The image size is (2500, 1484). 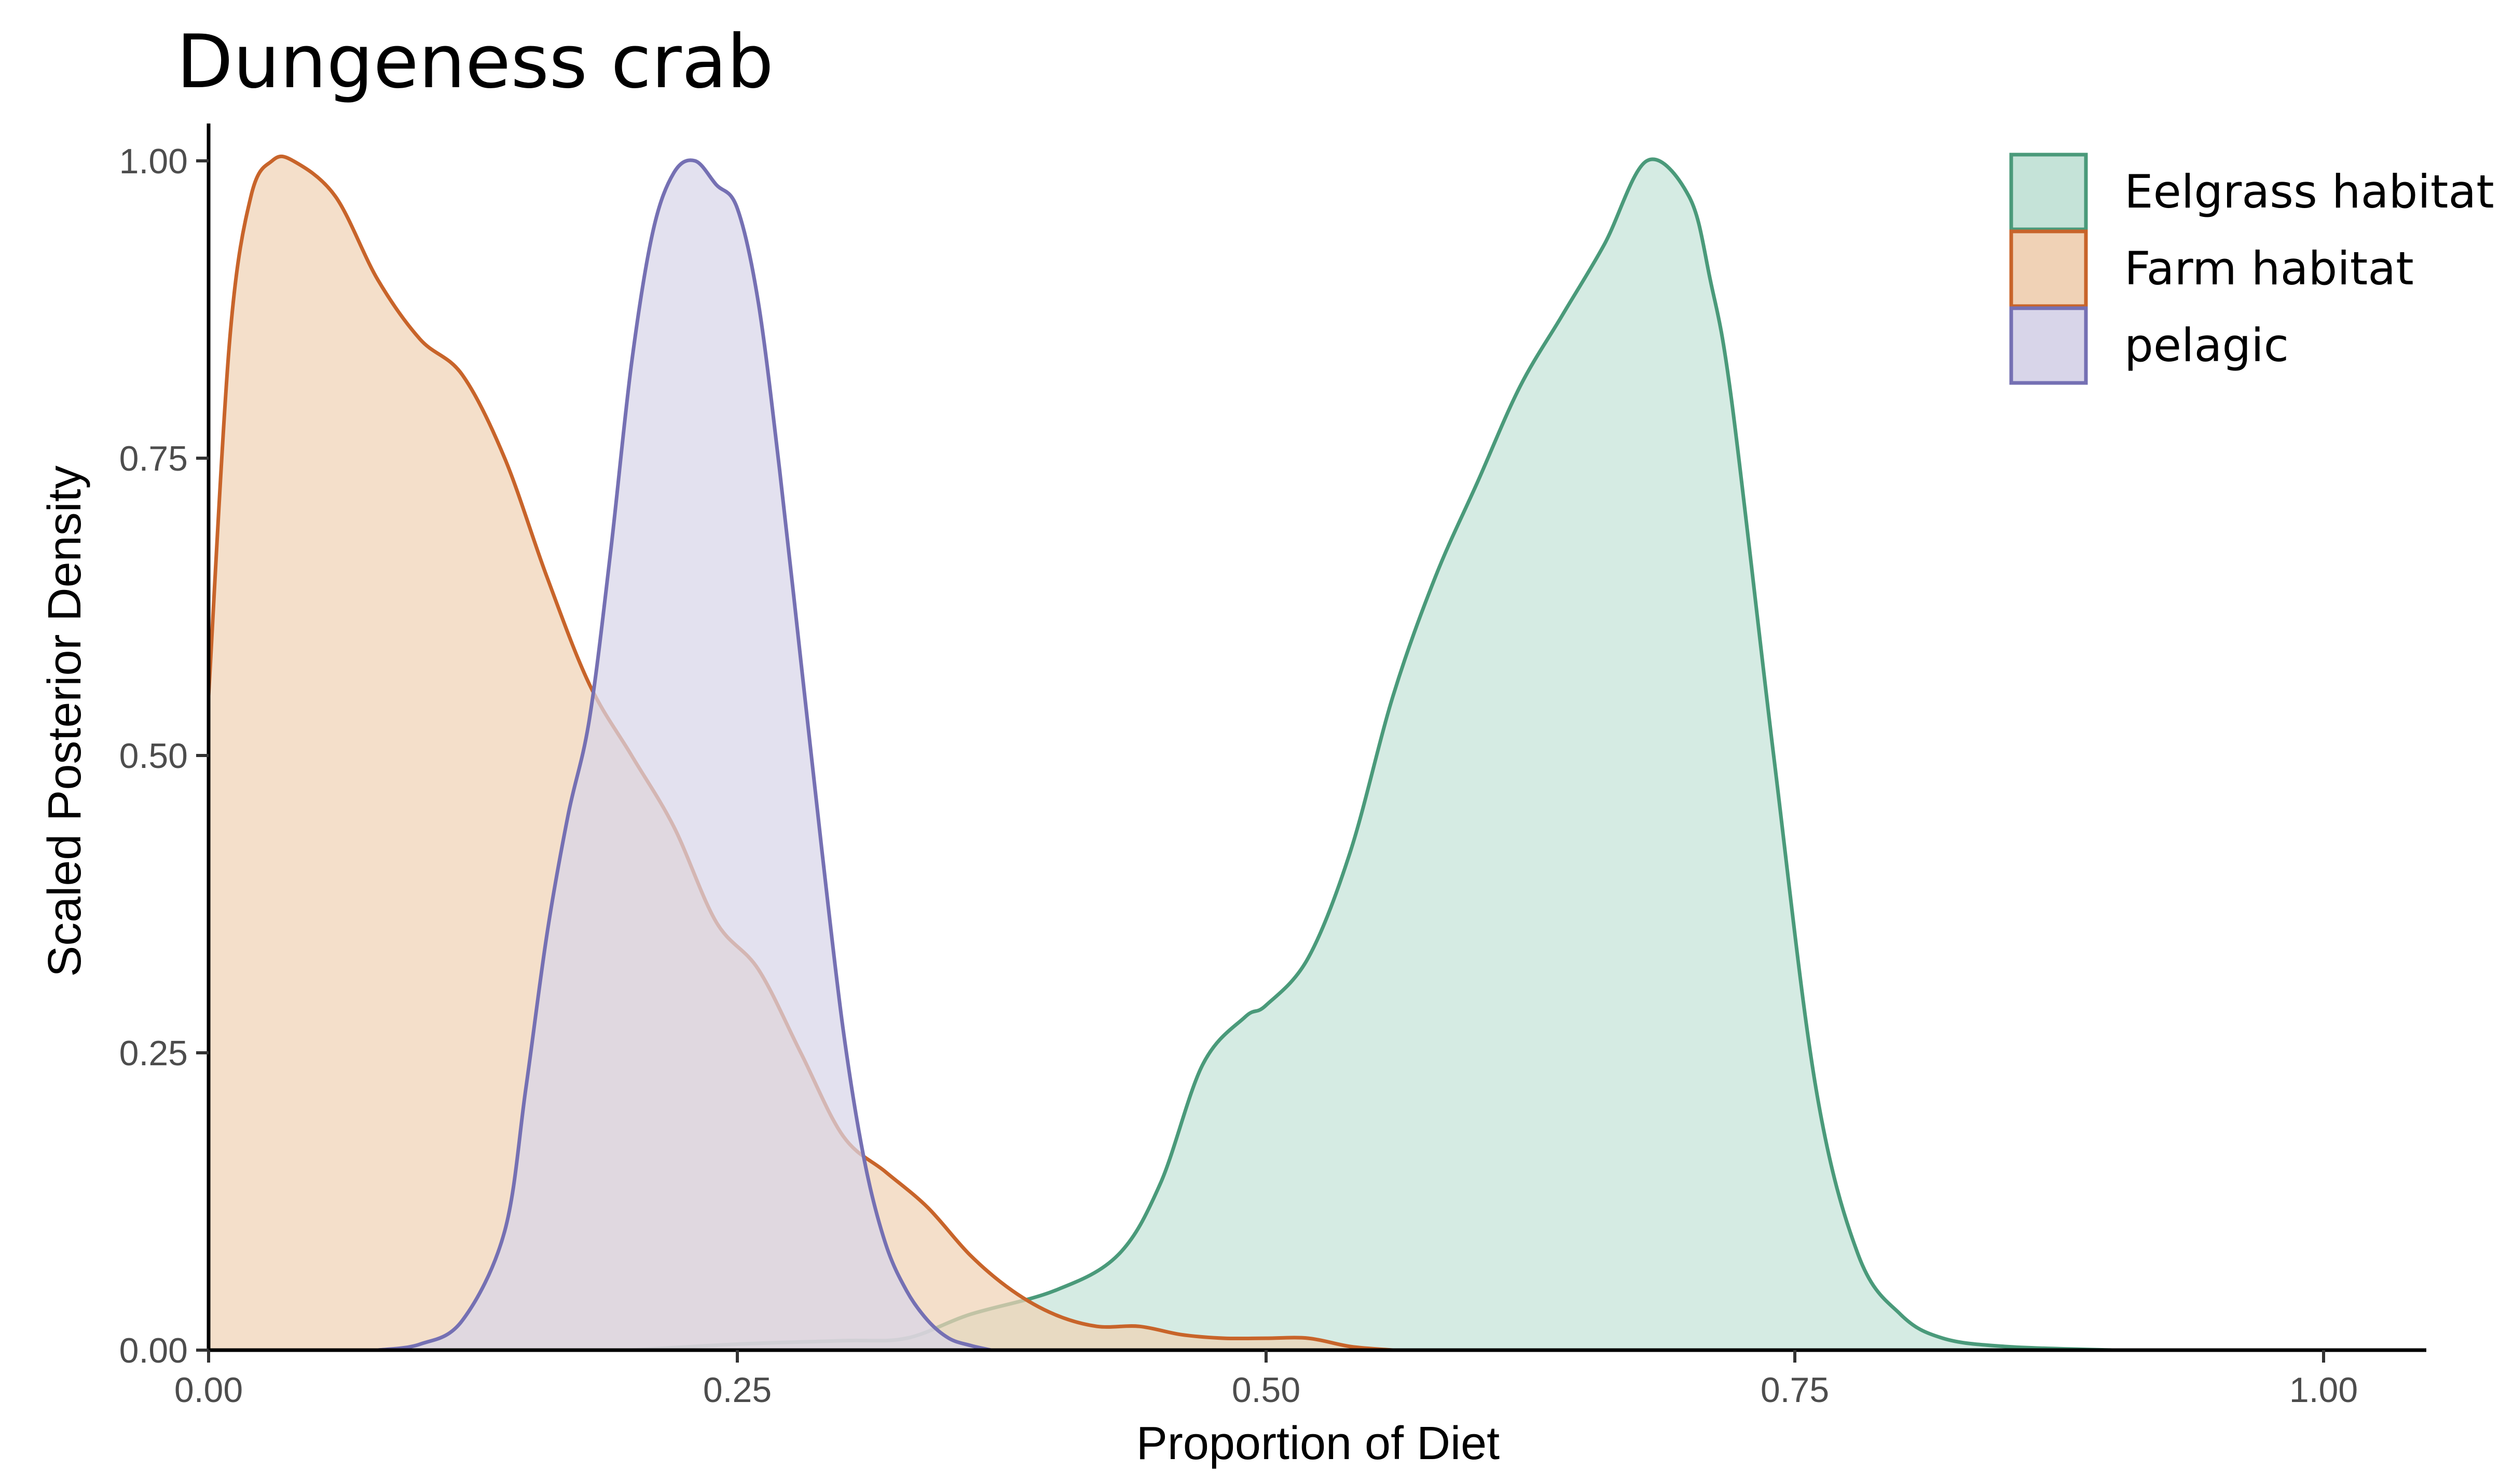 What do you see at coordinates (2048, 192) in the screenshot?
I see `legend-key-eelgrass-habitat` at bounding box center [2048, 192].